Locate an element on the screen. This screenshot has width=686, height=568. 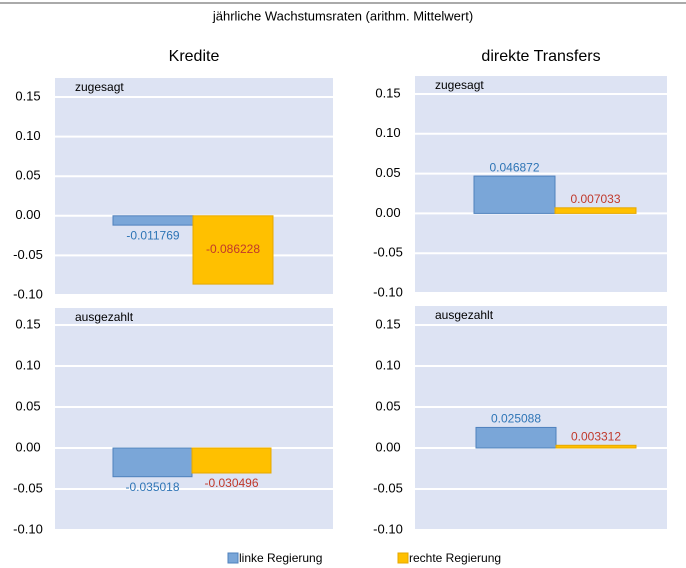
panel-title: Kredite is located at coordinates (194, 56).